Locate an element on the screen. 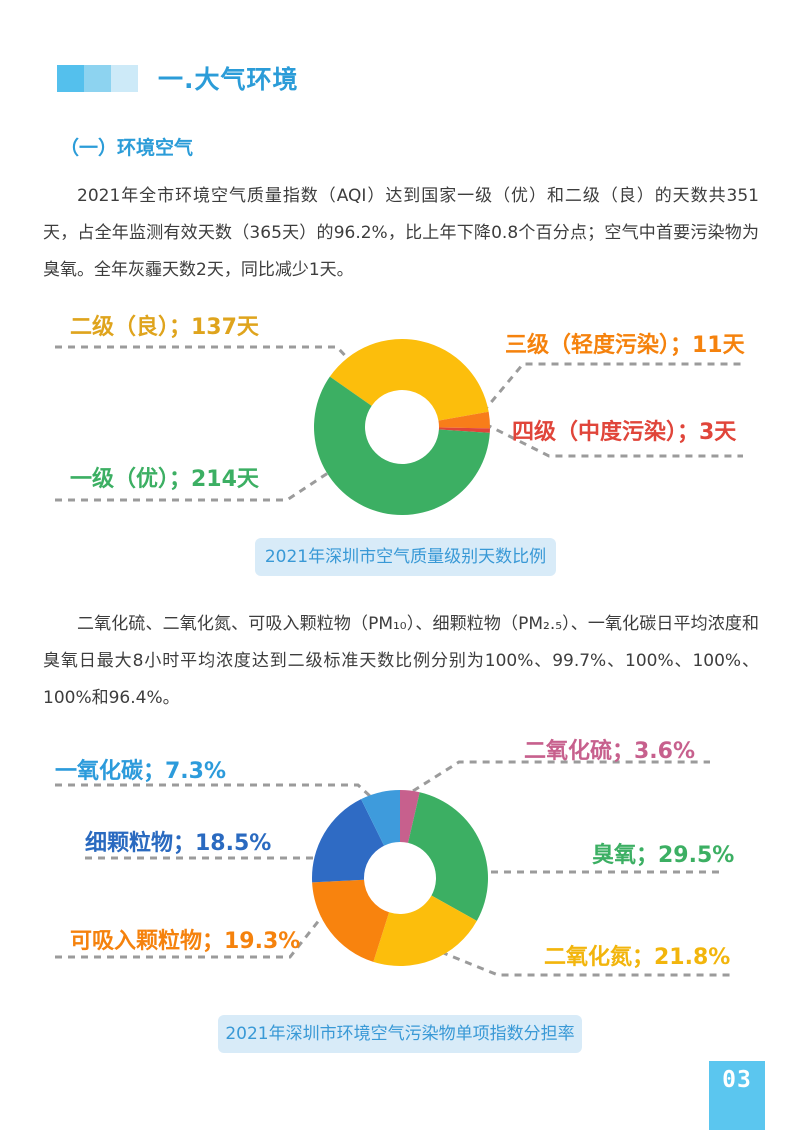 This screenshot has height=1130, width=800. leader-line-co is located at coordinates (214, 791).